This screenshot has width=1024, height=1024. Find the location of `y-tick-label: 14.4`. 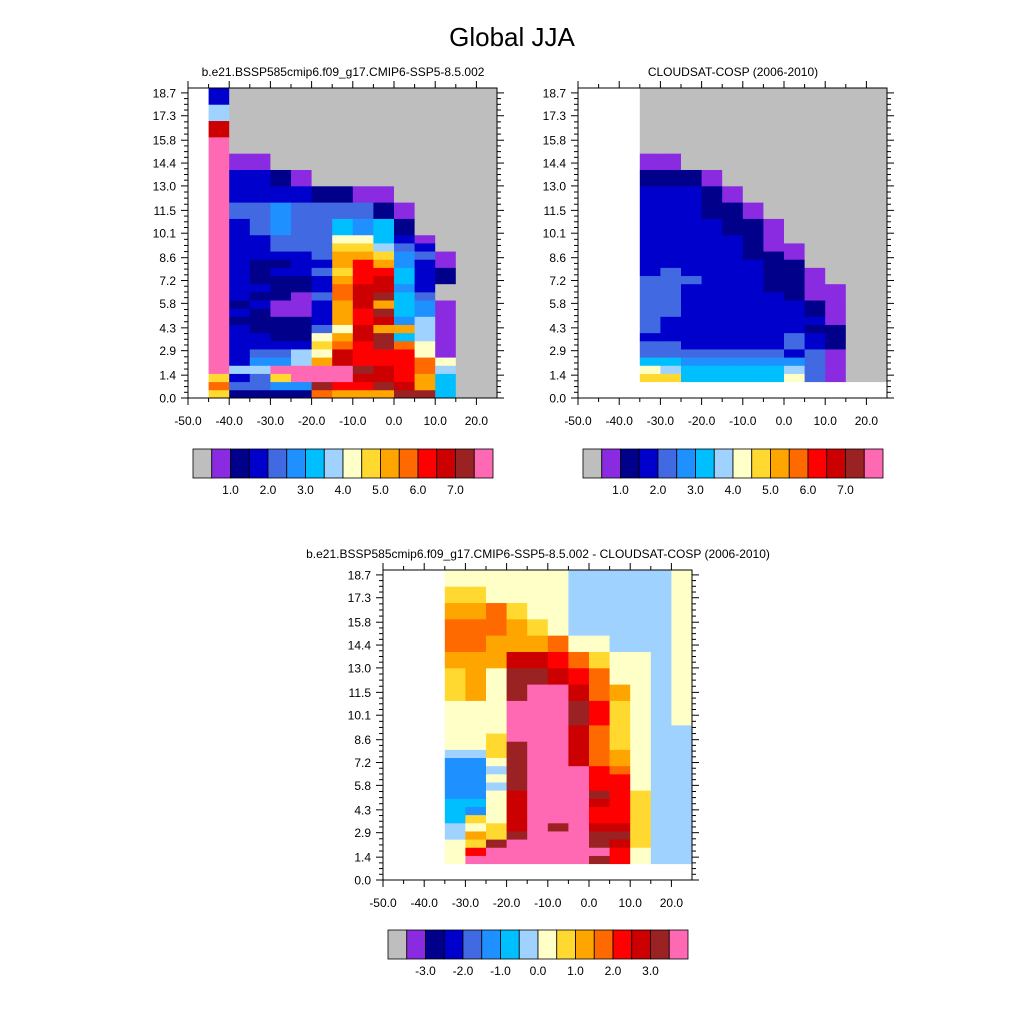

y-tick-label: 14.4 is located at coordinates (555, 164).